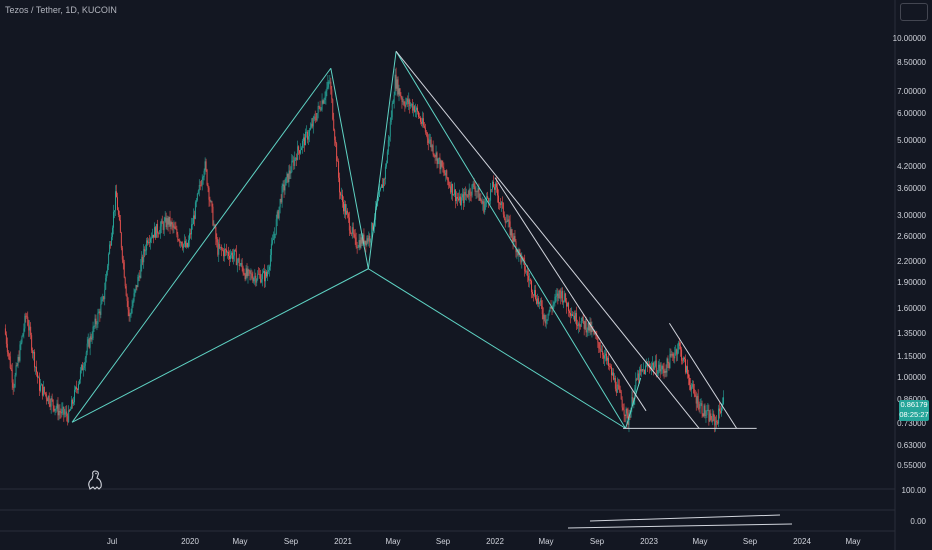 This screenshot has height=550, width=932. What do you see at coordinates (911, 189) in the screenshot?
I see `price-tick: 3.60000` at bounding box center [911, 189].